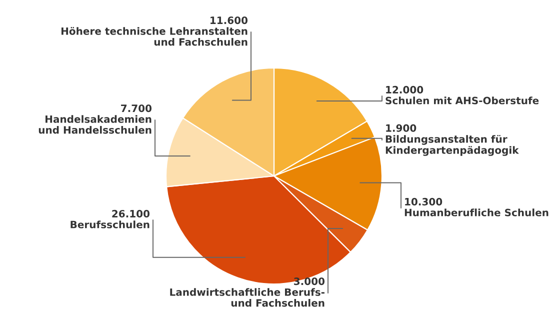  What do you see at coordinates (462, 100) in the screenshot?
I see `slice-label: Schulen mit AHS-Oberstufe` at bounding box center [462, 100].